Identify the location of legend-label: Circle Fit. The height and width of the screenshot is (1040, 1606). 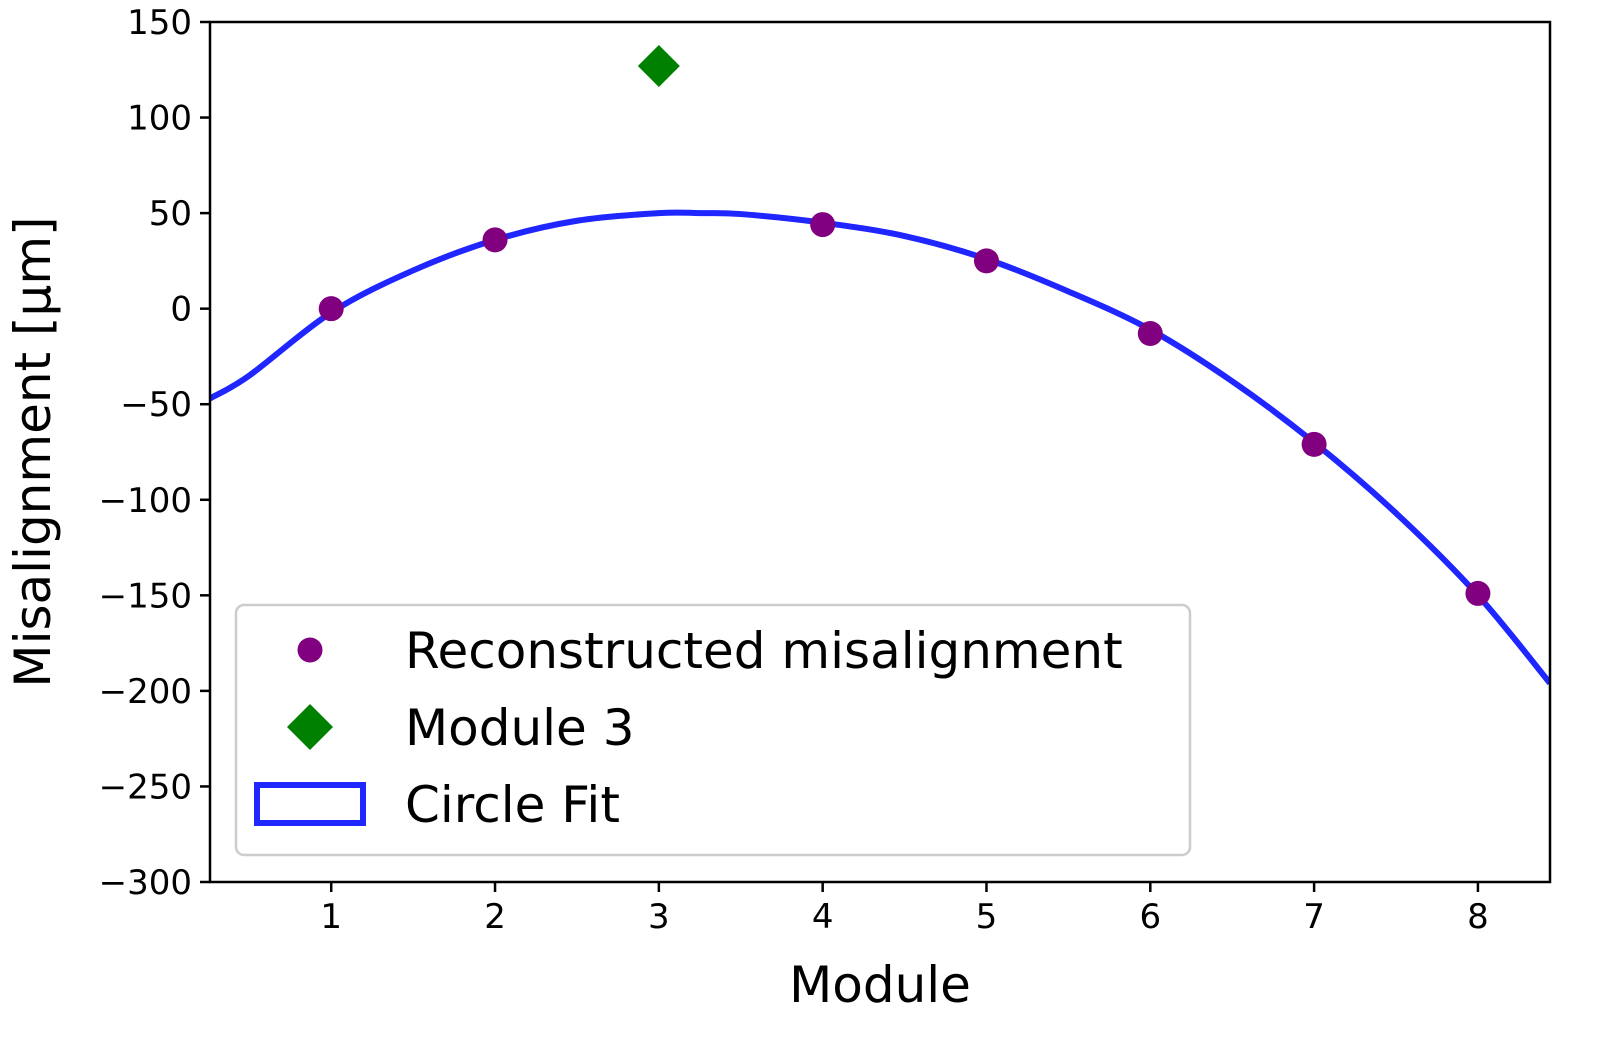
(512, 805).